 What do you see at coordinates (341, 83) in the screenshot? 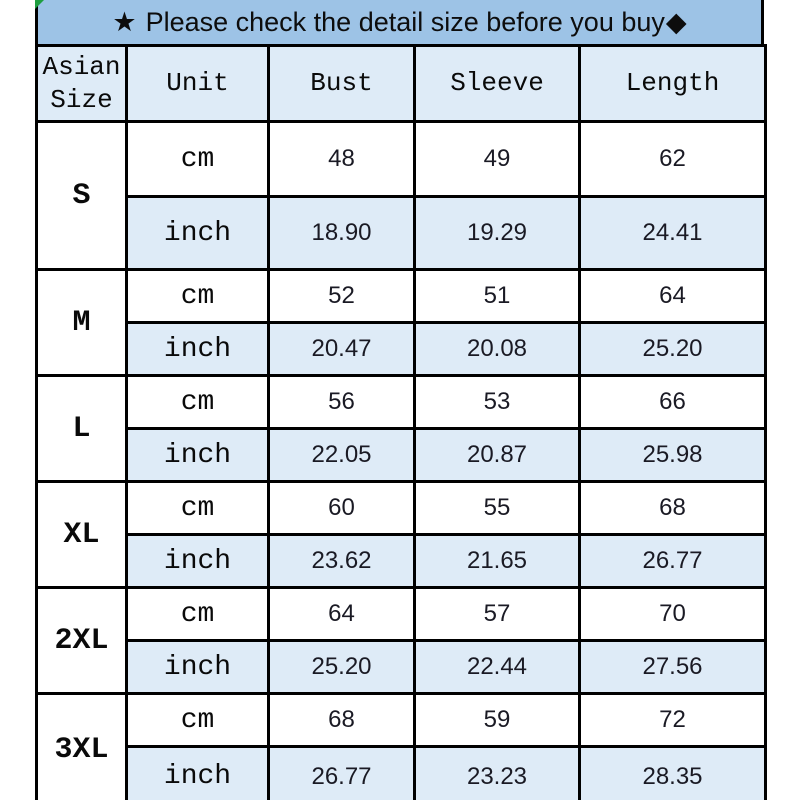
I see `column-header-bust: Bust` at bounding box center [341, 83].